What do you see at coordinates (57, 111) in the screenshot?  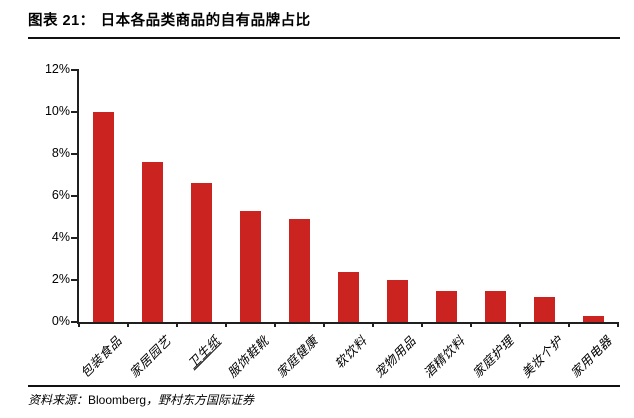 I see `y-axis-tick-label: 10%` at bounding box center [57, 111].